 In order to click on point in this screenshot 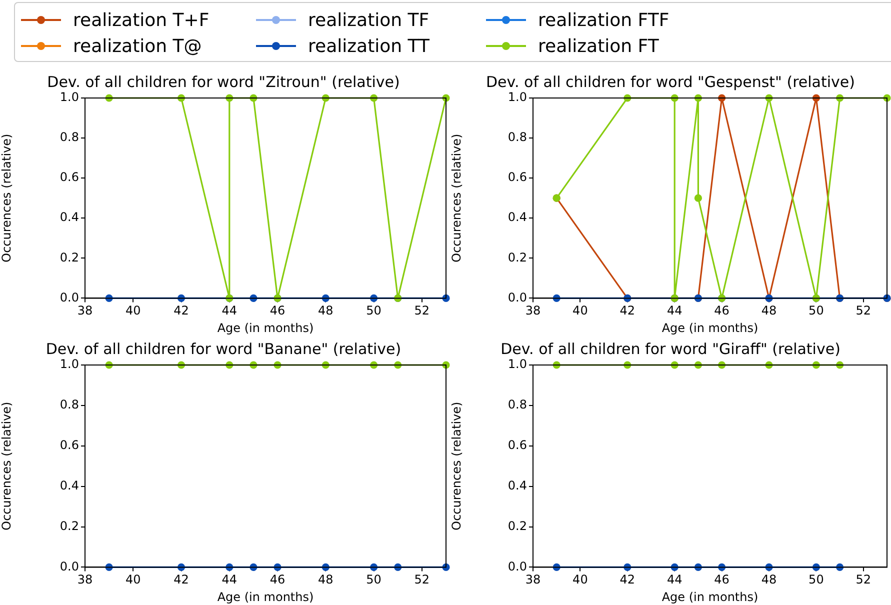, I will do `click(698, 198)`.